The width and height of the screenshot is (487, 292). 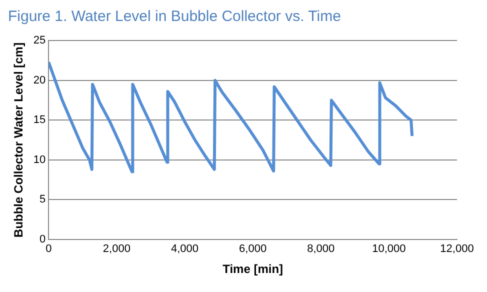 What do you see at coordinates (116, 249) in the screenshot?
I see `x-tick-label: 2,000` at bounding box center [116, 249].